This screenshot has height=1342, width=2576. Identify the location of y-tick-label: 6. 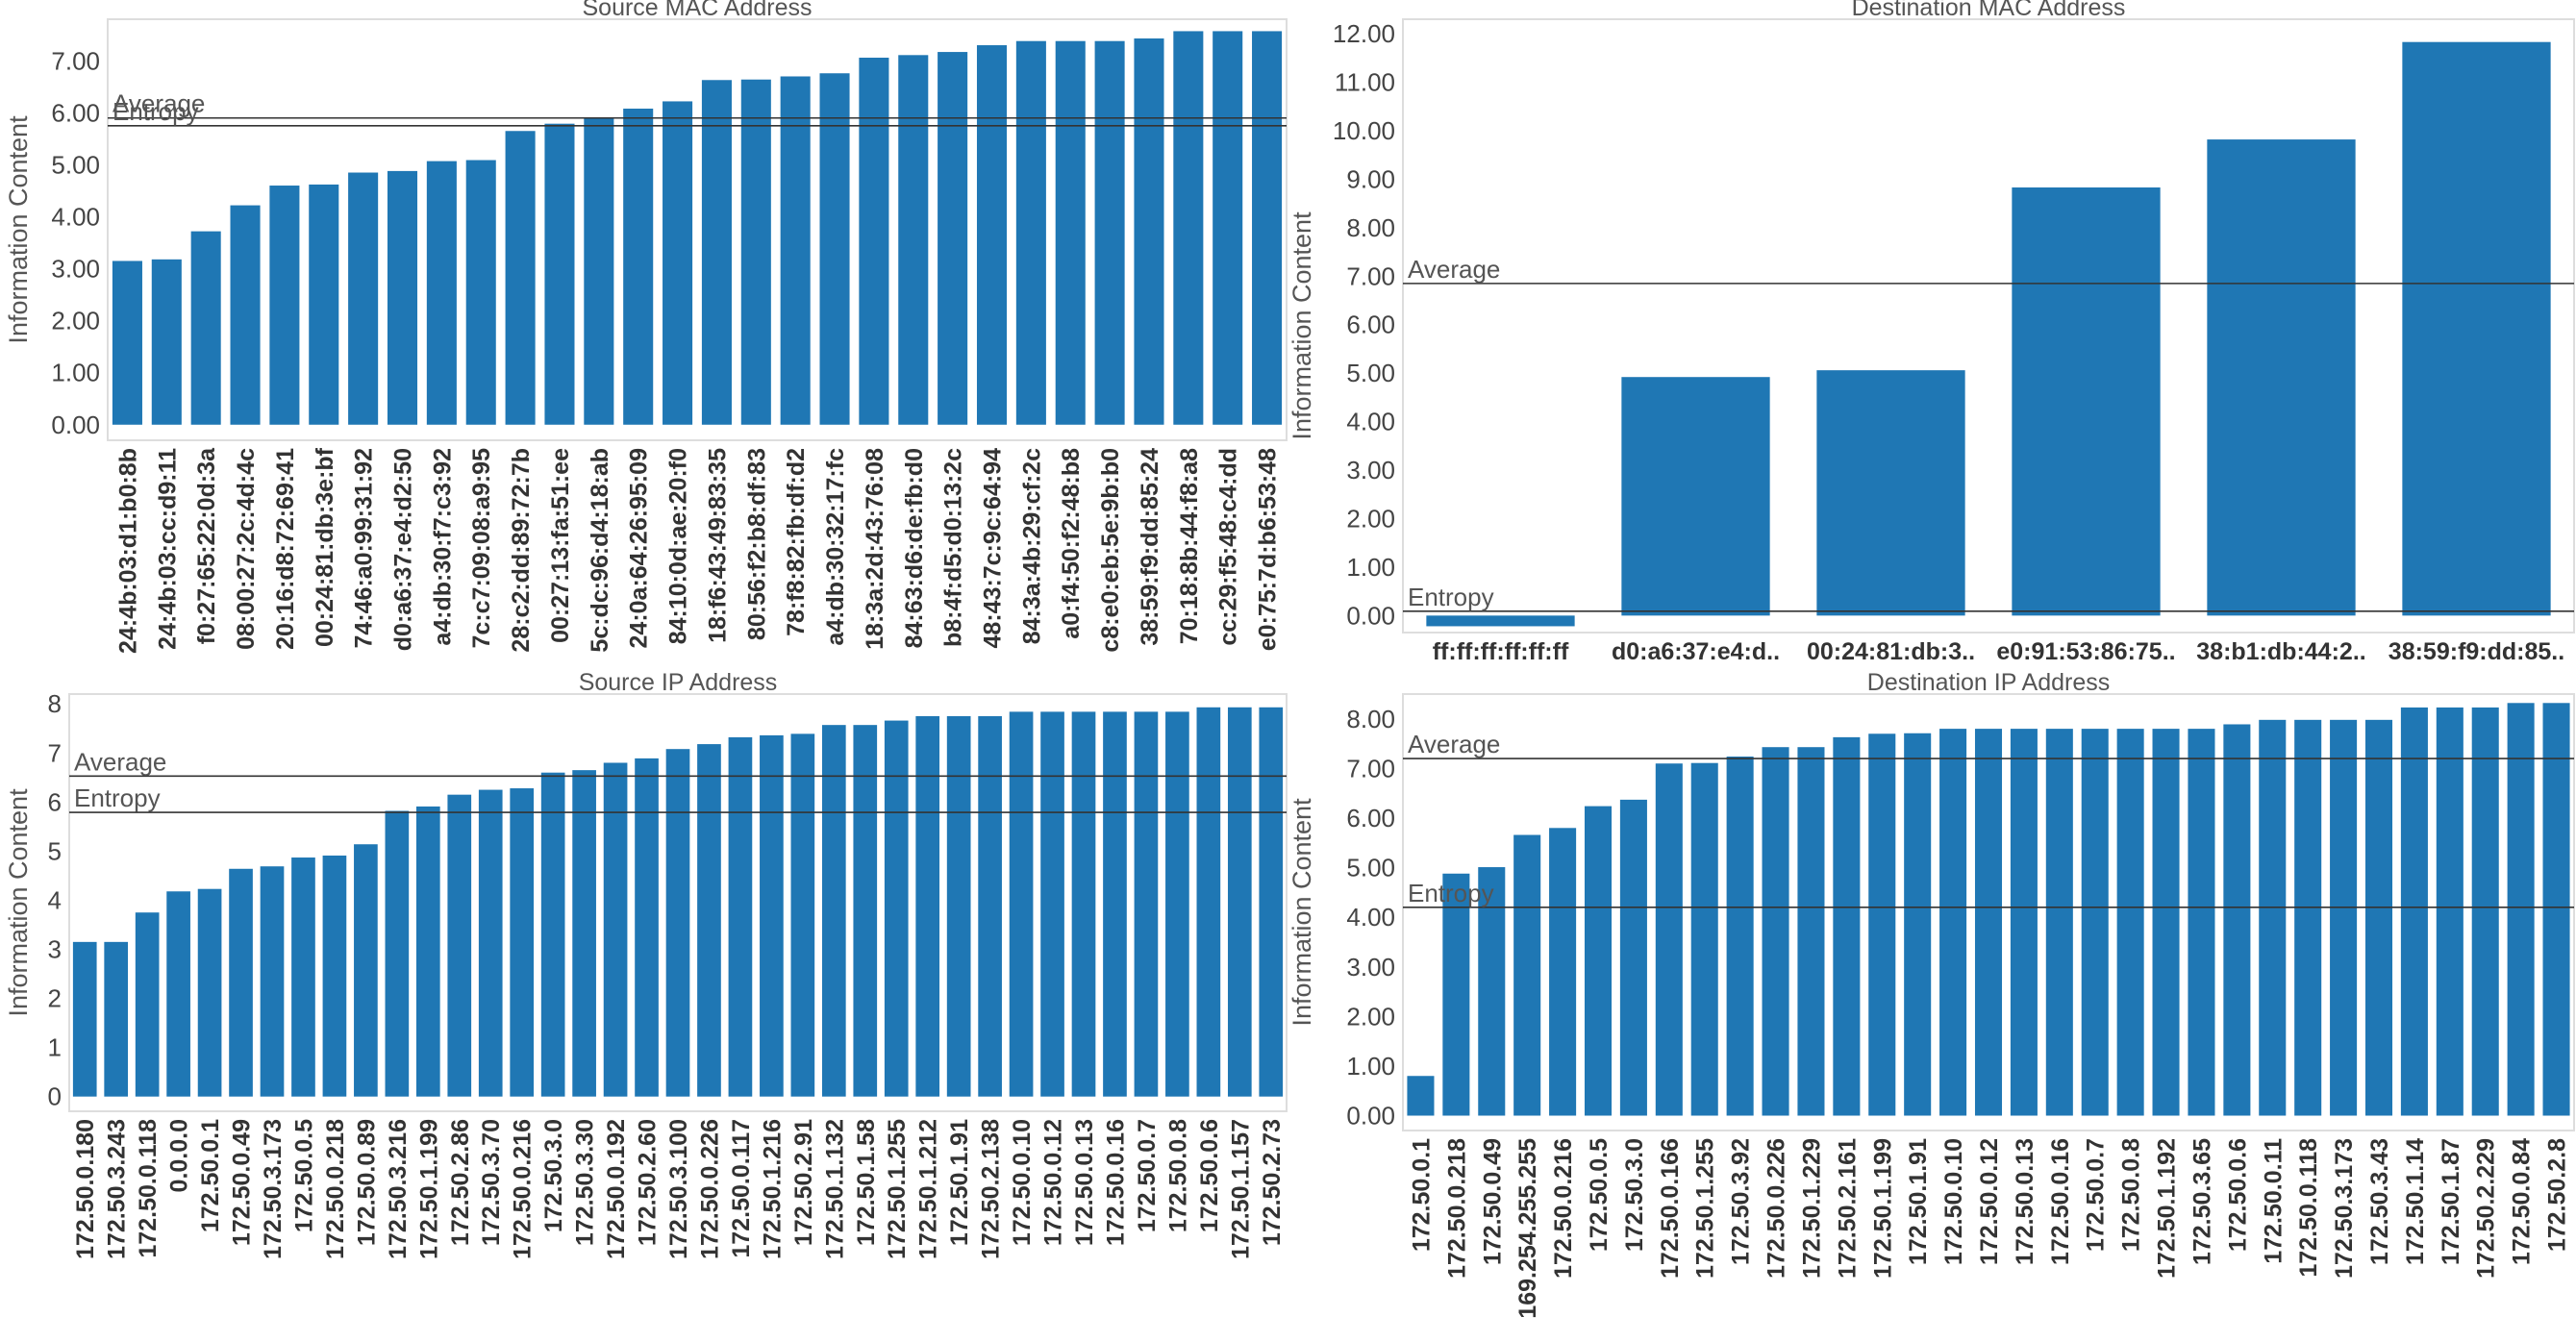
(55, 801).